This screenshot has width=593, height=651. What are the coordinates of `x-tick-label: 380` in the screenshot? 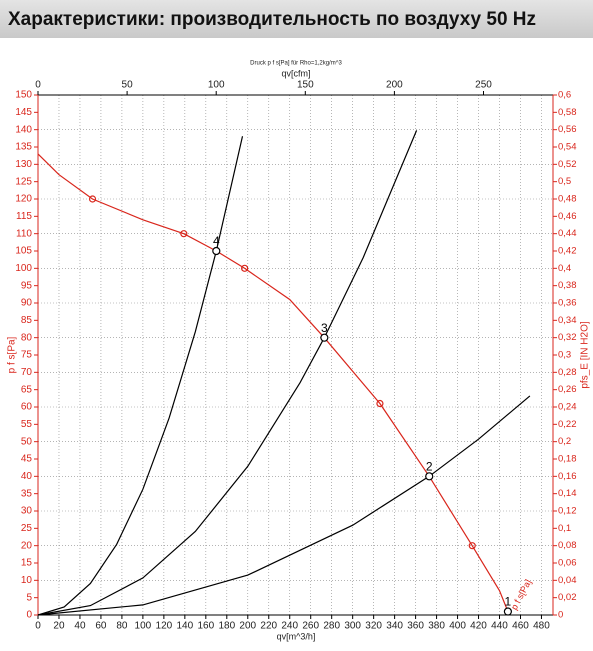 It's located at (436, 626).